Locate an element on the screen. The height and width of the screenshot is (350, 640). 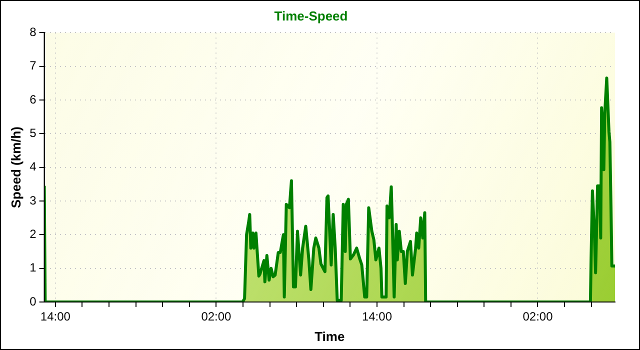
x-axis-title: Time is located at coordinates (329, 336).